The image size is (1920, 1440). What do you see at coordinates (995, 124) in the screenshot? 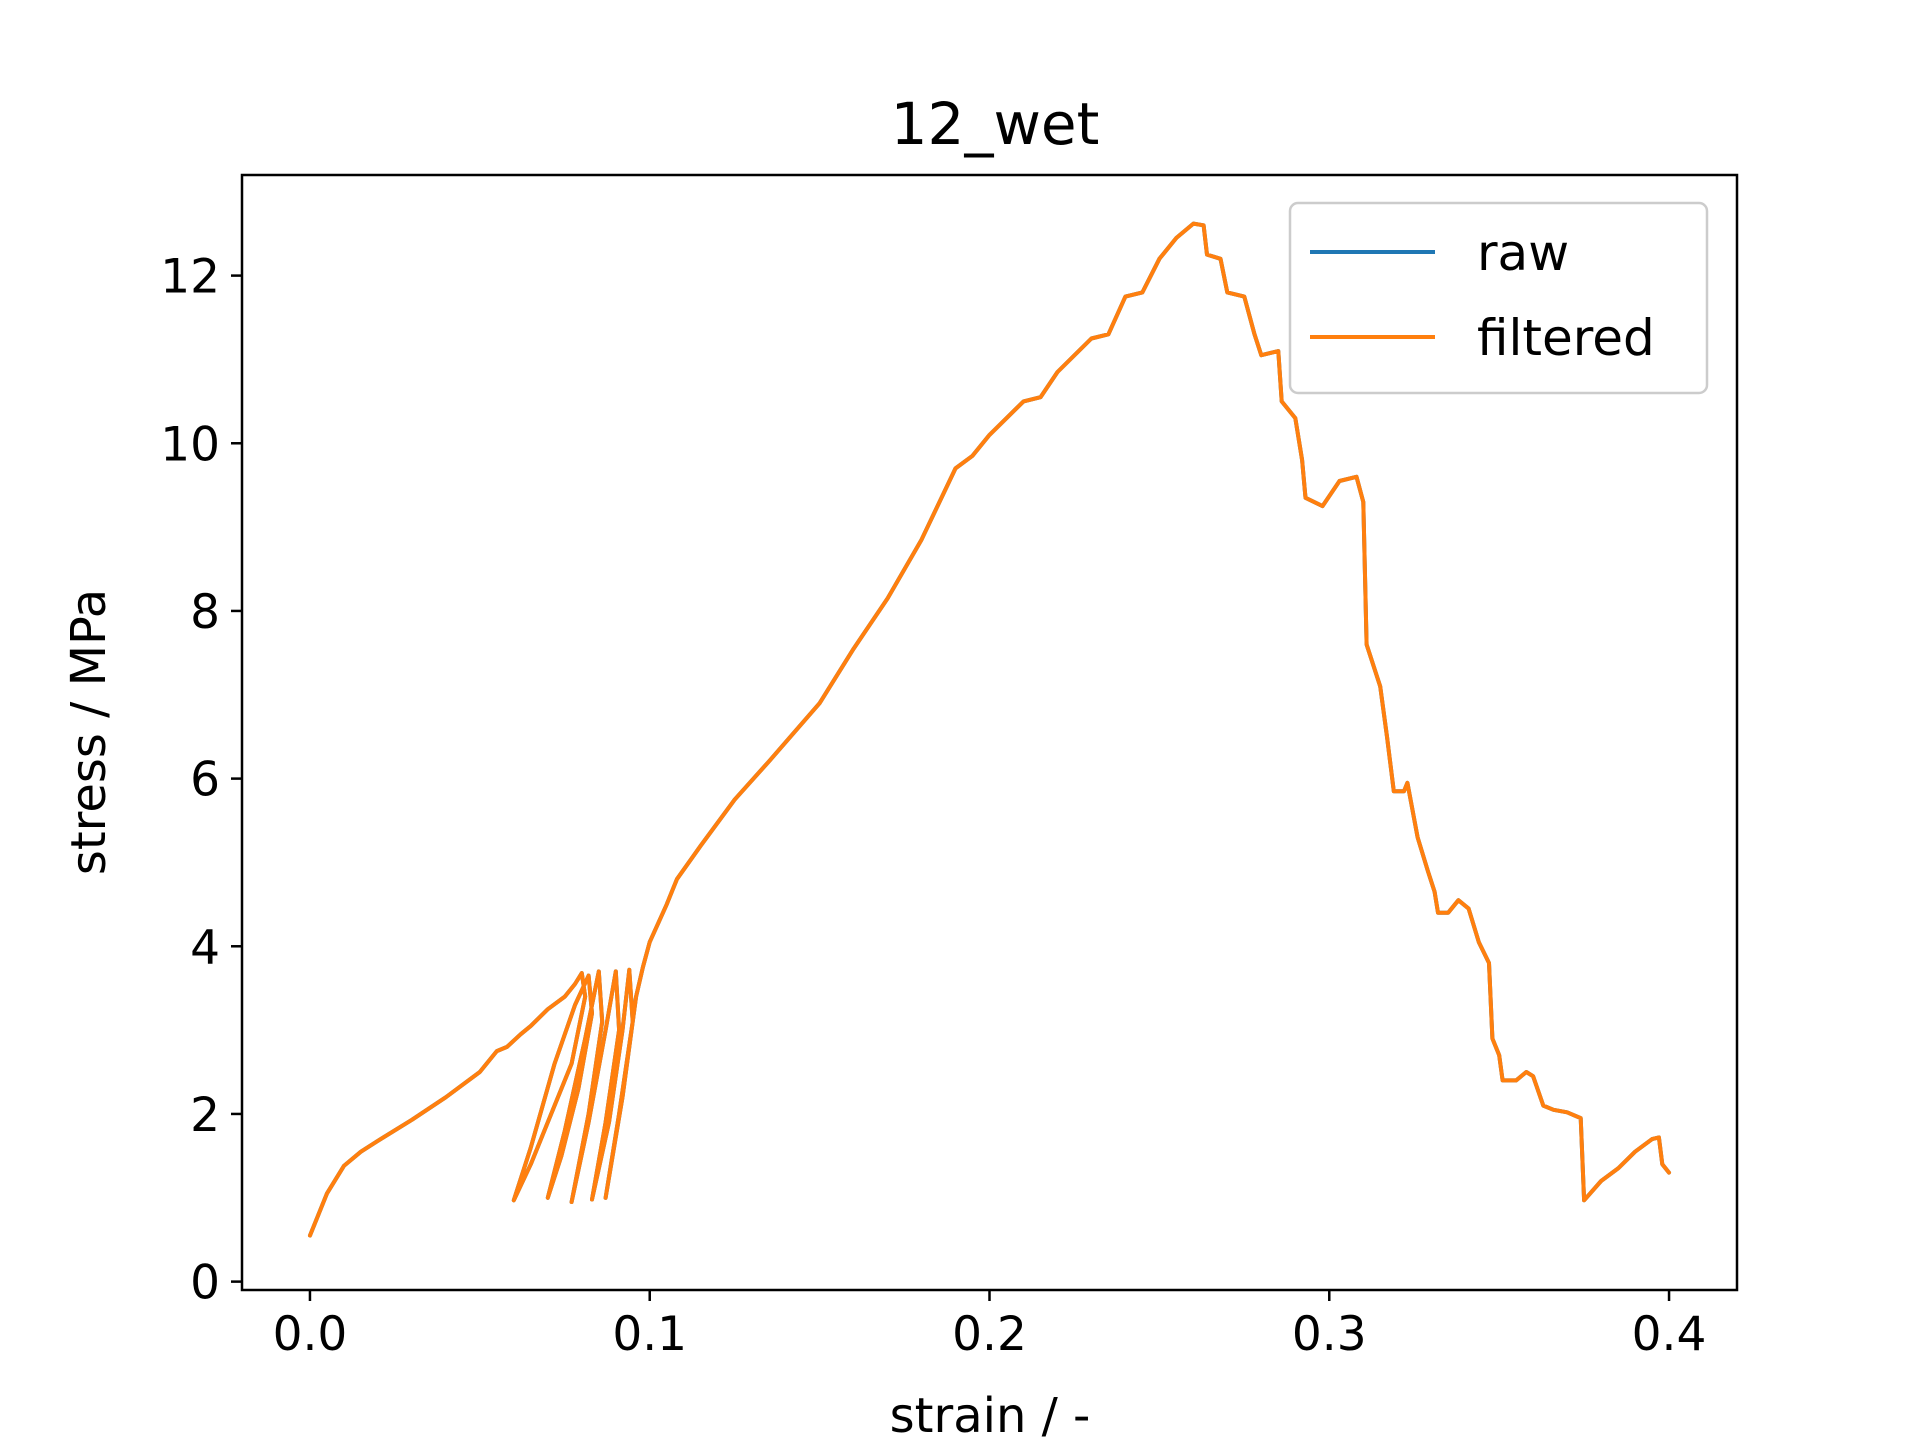
I see `chart-title: 12_wet` at bounding box center [995, 124].